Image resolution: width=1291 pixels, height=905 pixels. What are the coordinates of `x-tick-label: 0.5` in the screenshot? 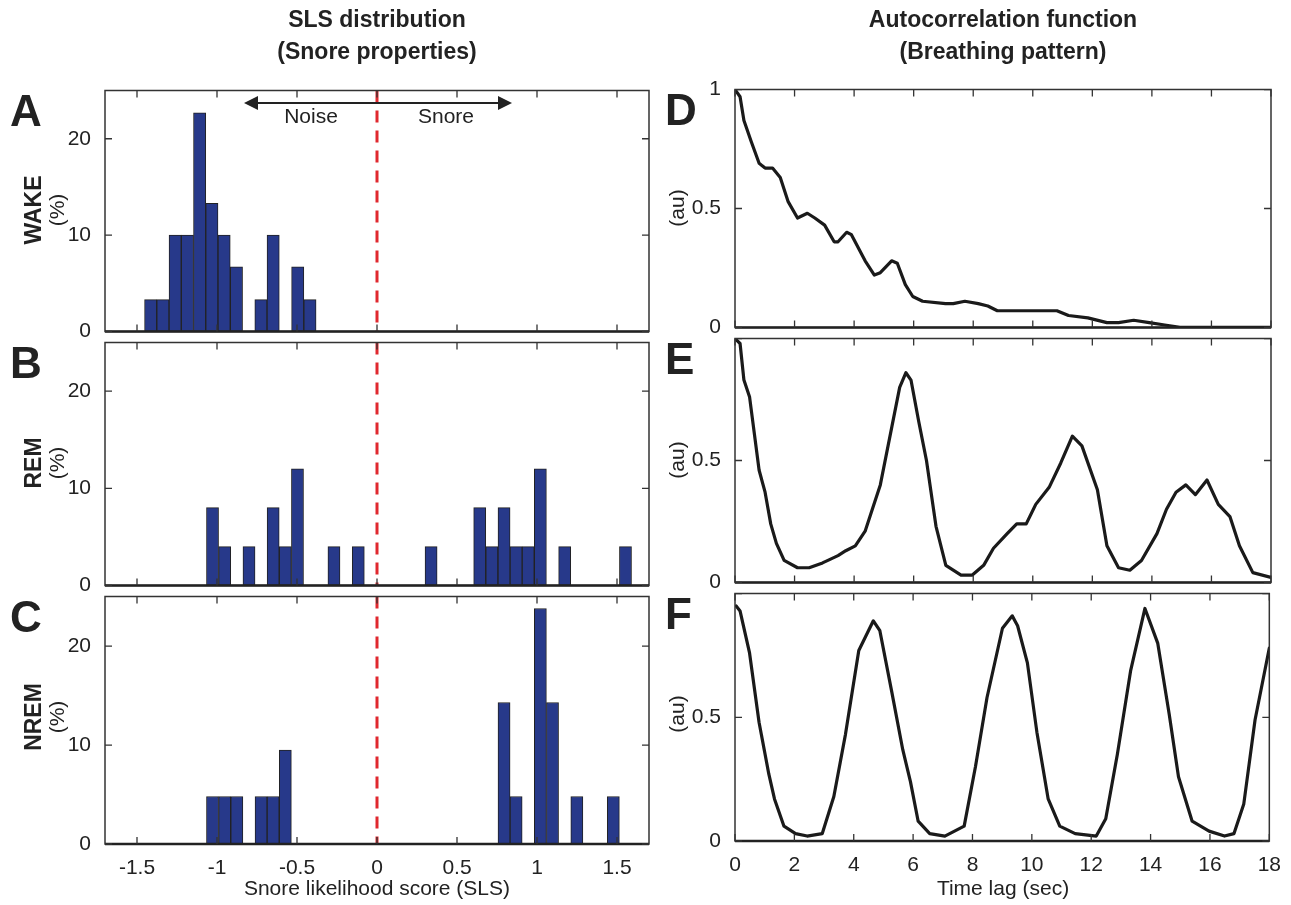 It's located at (457, 867).